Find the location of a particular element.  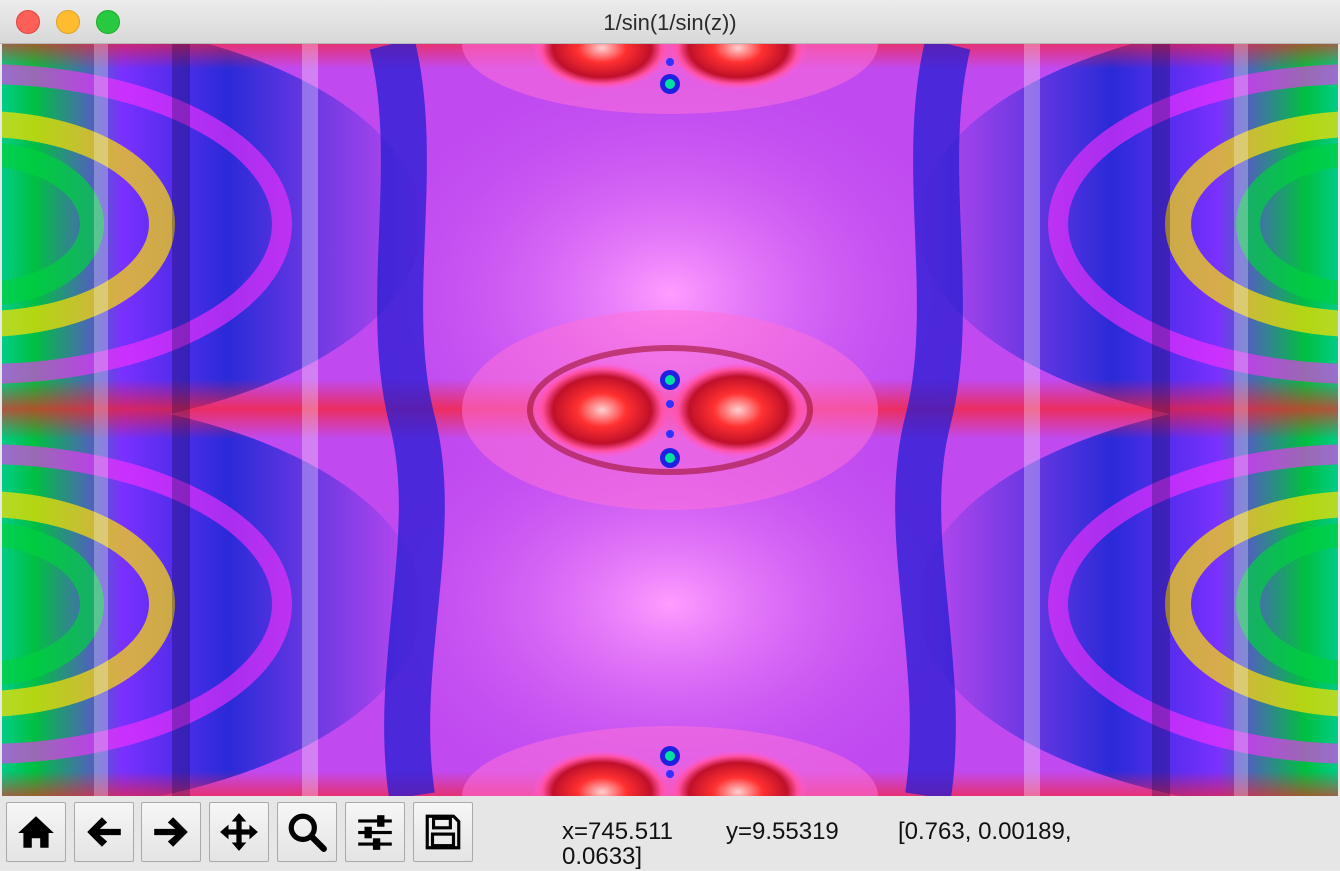

back-button is located at coordinates (104, 832).